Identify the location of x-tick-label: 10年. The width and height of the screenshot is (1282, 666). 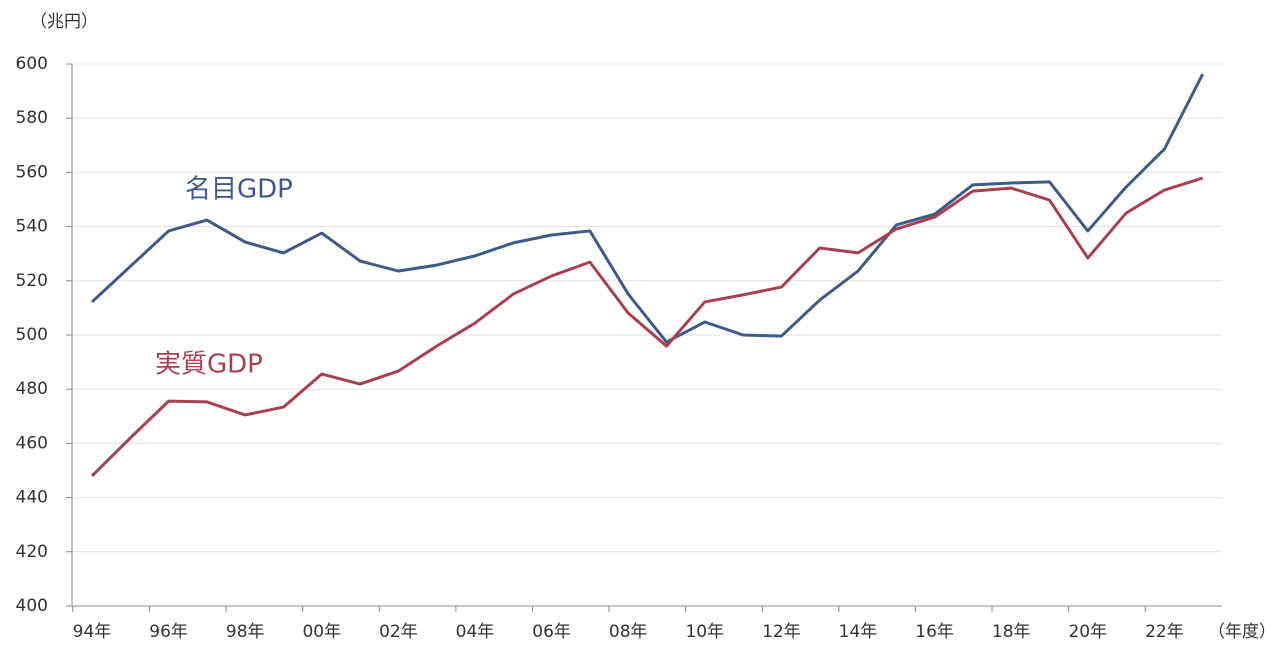
(704, 632).